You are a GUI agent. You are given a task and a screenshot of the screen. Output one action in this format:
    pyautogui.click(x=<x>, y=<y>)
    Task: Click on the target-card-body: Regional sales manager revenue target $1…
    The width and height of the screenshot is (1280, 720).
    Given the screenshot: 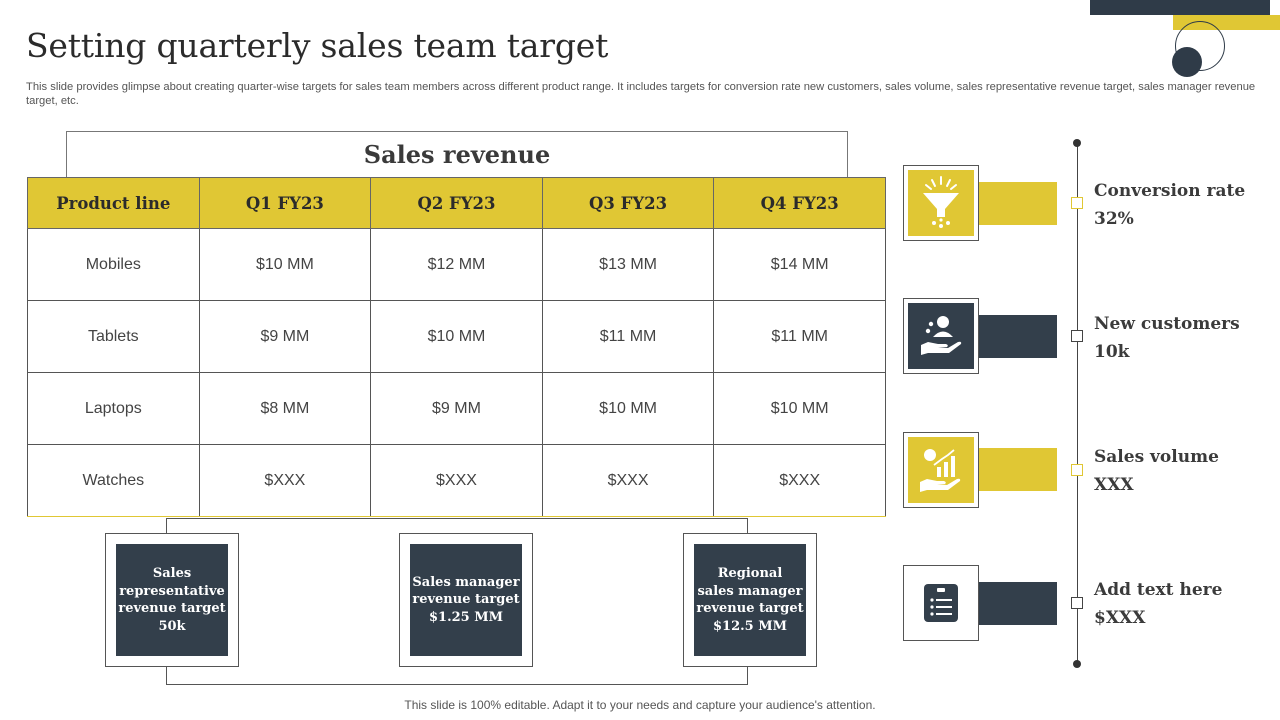 What is the action you would take?
    pyautogui.click(x=750, y=600)
    